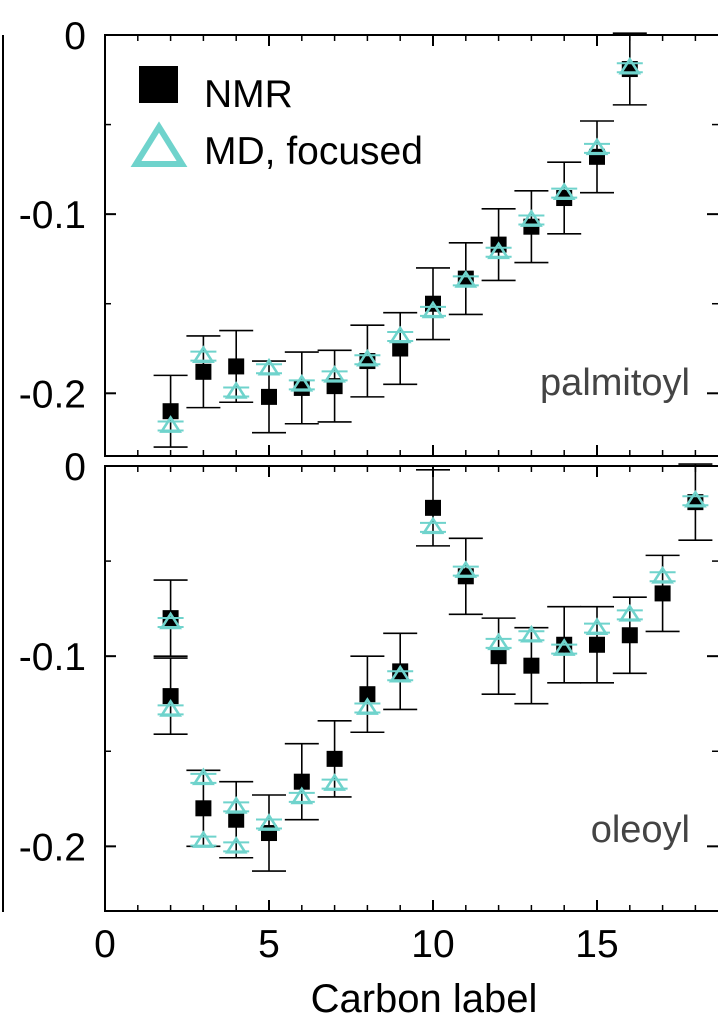  Describe the element at coordinates (596, 944) in the screenshot. I see `x-tick-label: 15` at that location.